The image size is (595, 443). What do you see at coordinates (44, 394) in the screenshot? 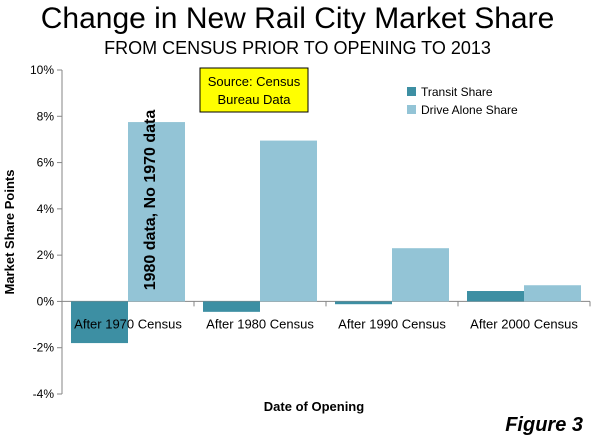
I see `y-tick-label: -4%` at bounding box center [44, 394].